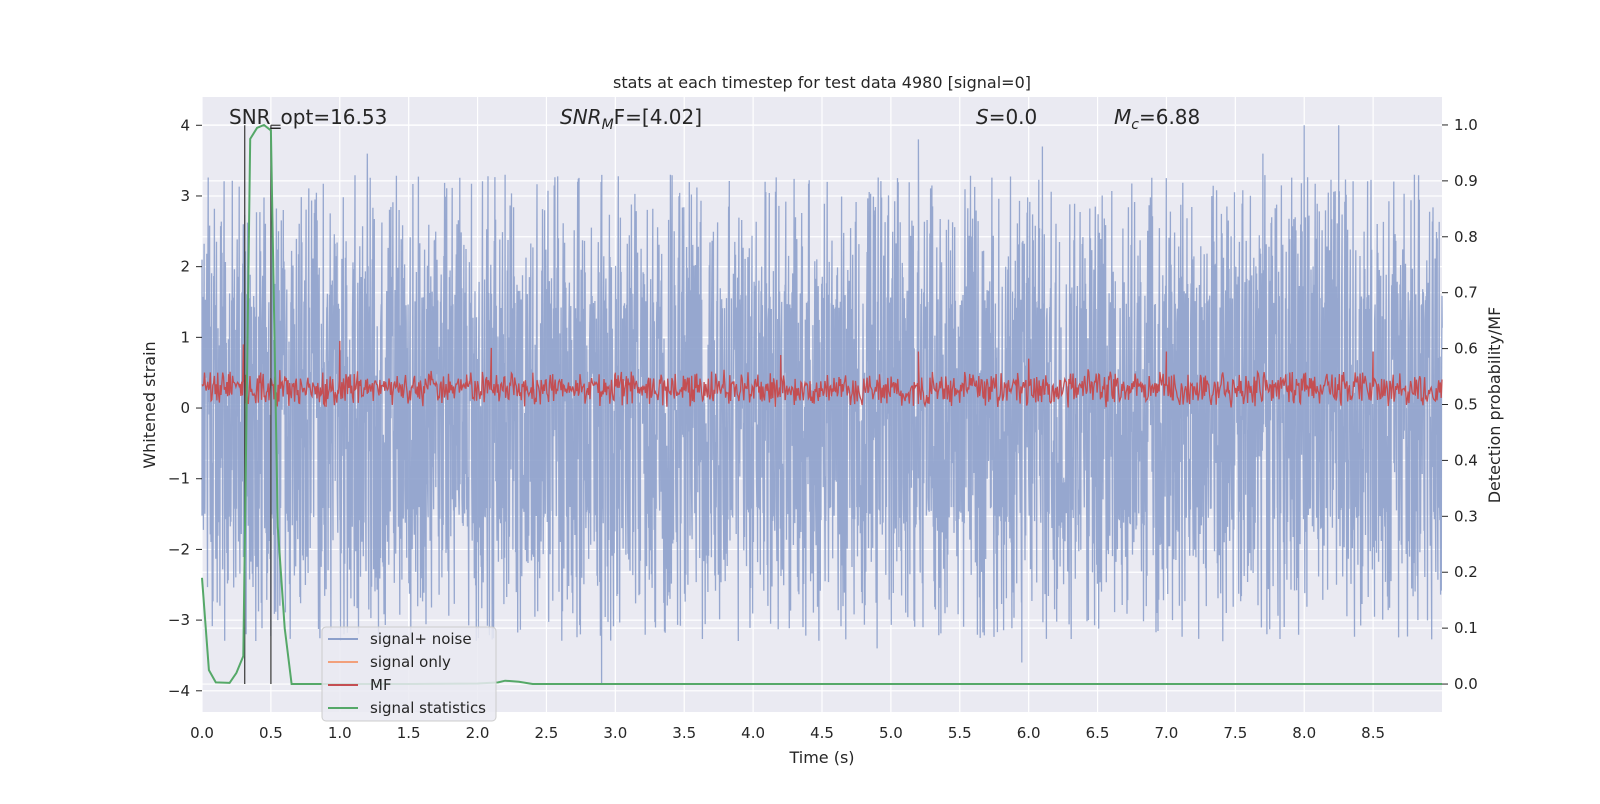  I want to click on x-tick-label: 4.0, so click(753, 733).